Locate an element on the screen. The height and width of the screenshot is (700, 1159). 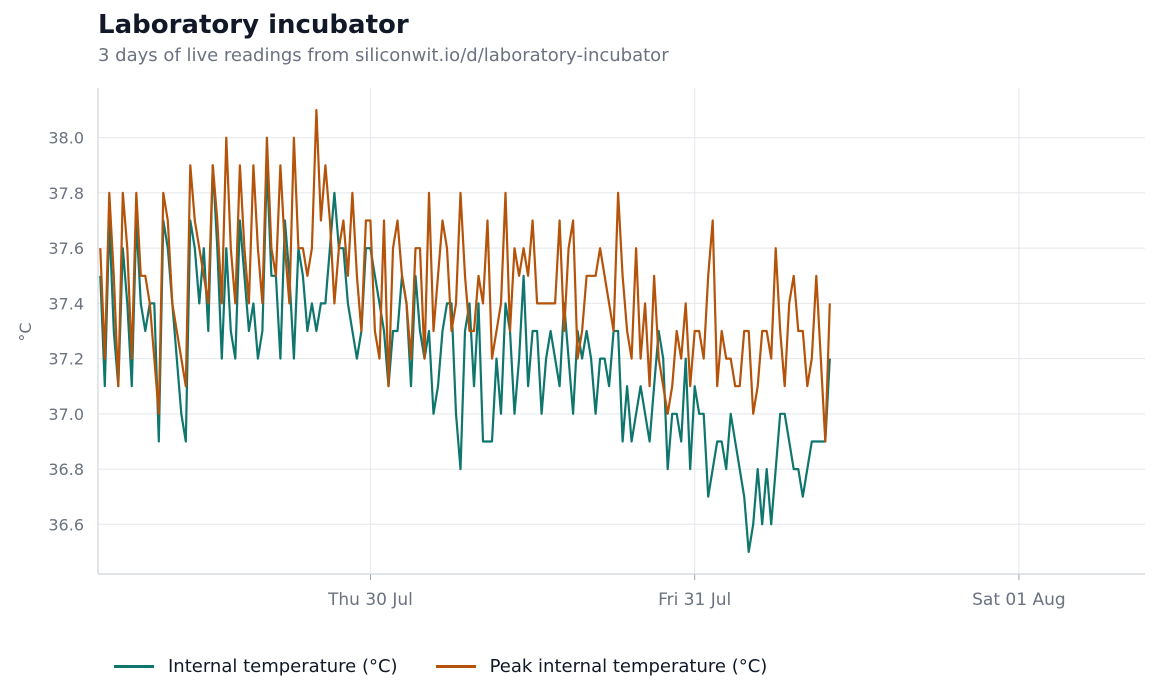
y-axis-label: °C is located at coordinates (25, 331).